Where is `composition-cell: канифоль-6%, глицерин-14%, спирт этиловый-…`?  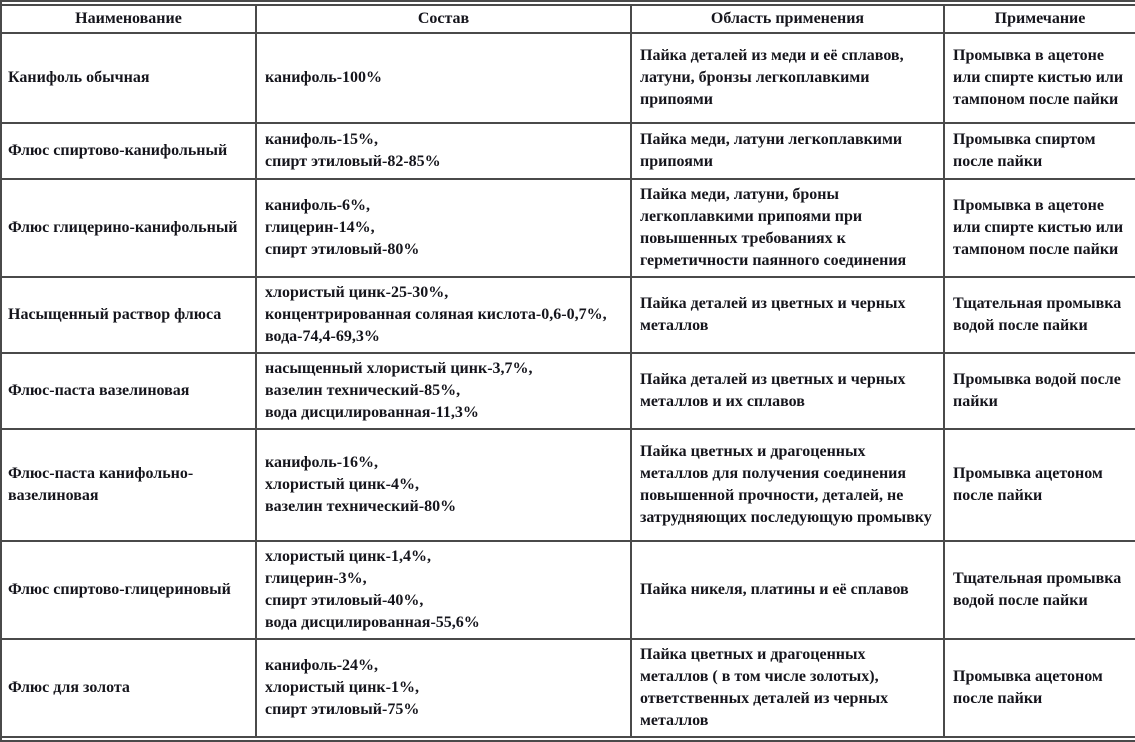
composition-cell: канифоль-6%, глицерин-14%, спирт этиловый-… is located at coordinates (443, 228).